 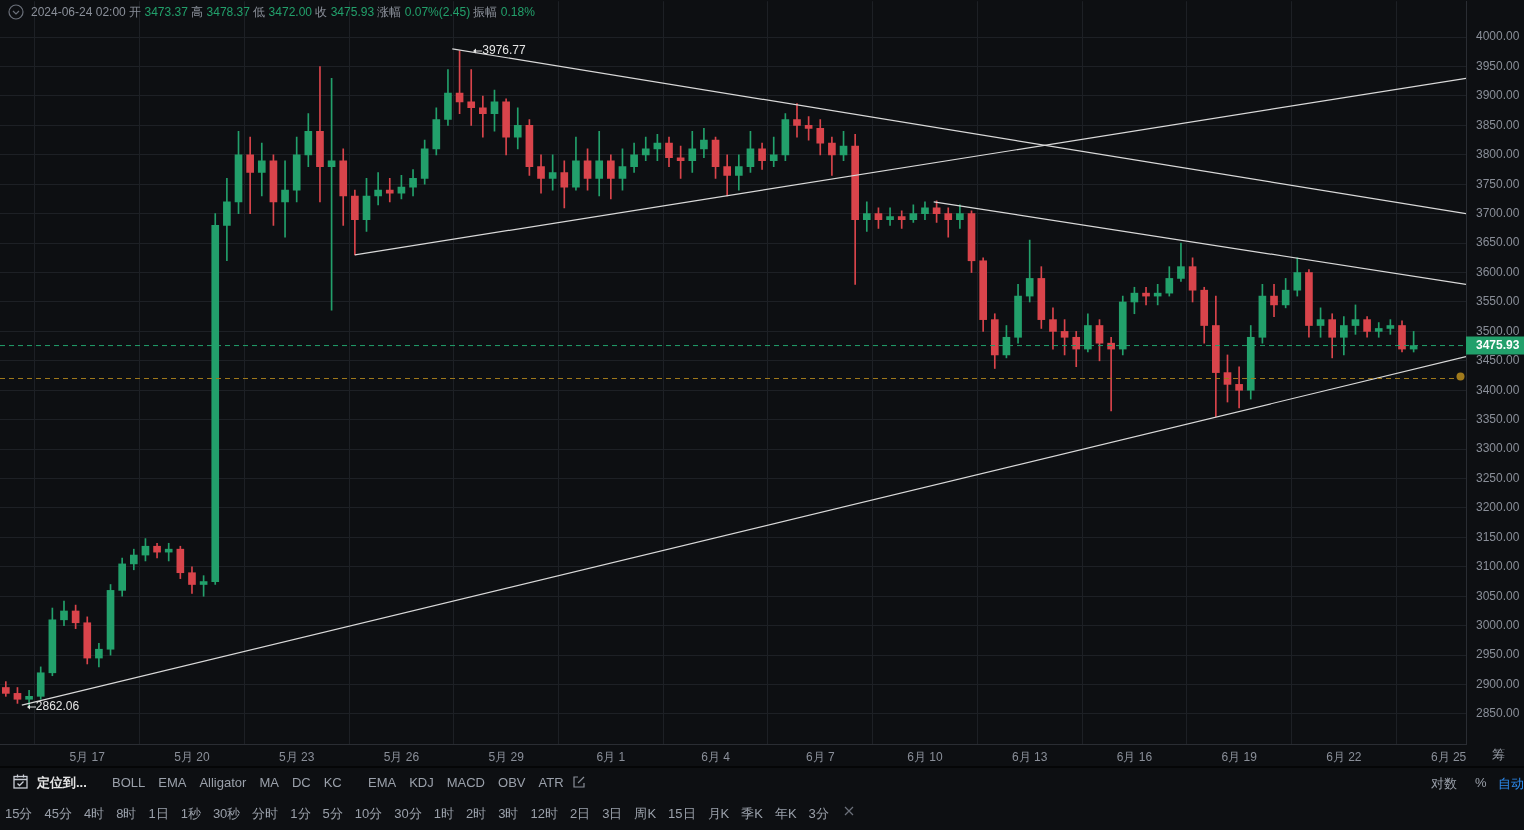 What do you see at coordinates (1498, 625) in the screenshot?
I see `y-tick-label: 3000.00` at bounding box center [1498, 625].